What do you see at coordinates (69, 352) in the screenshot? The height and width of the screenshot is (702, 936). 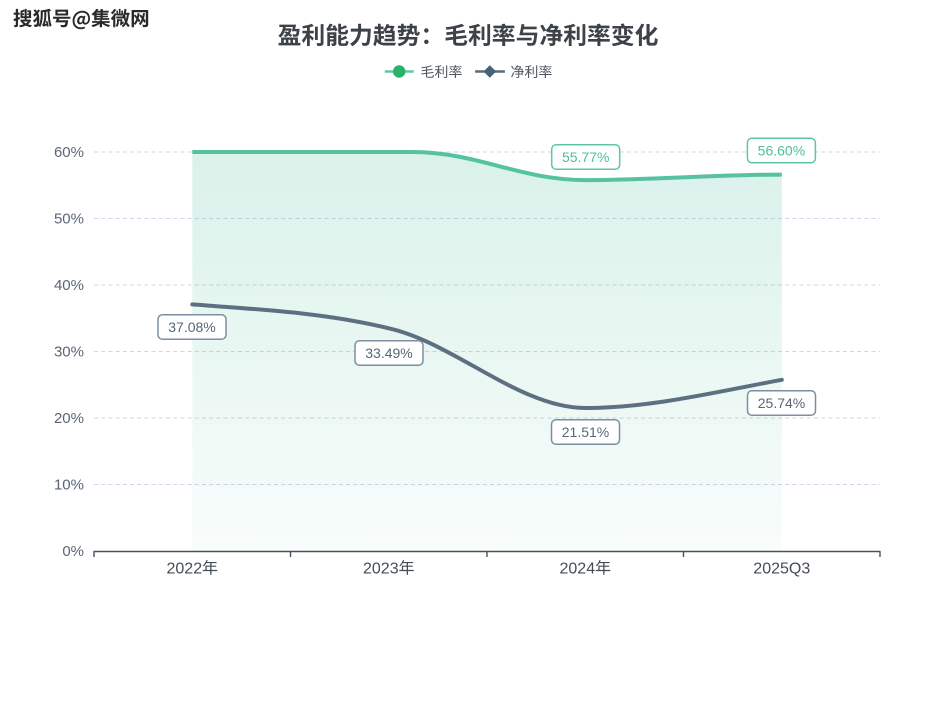 I see `svg-text: 30%` at bounding box center [69, 352].